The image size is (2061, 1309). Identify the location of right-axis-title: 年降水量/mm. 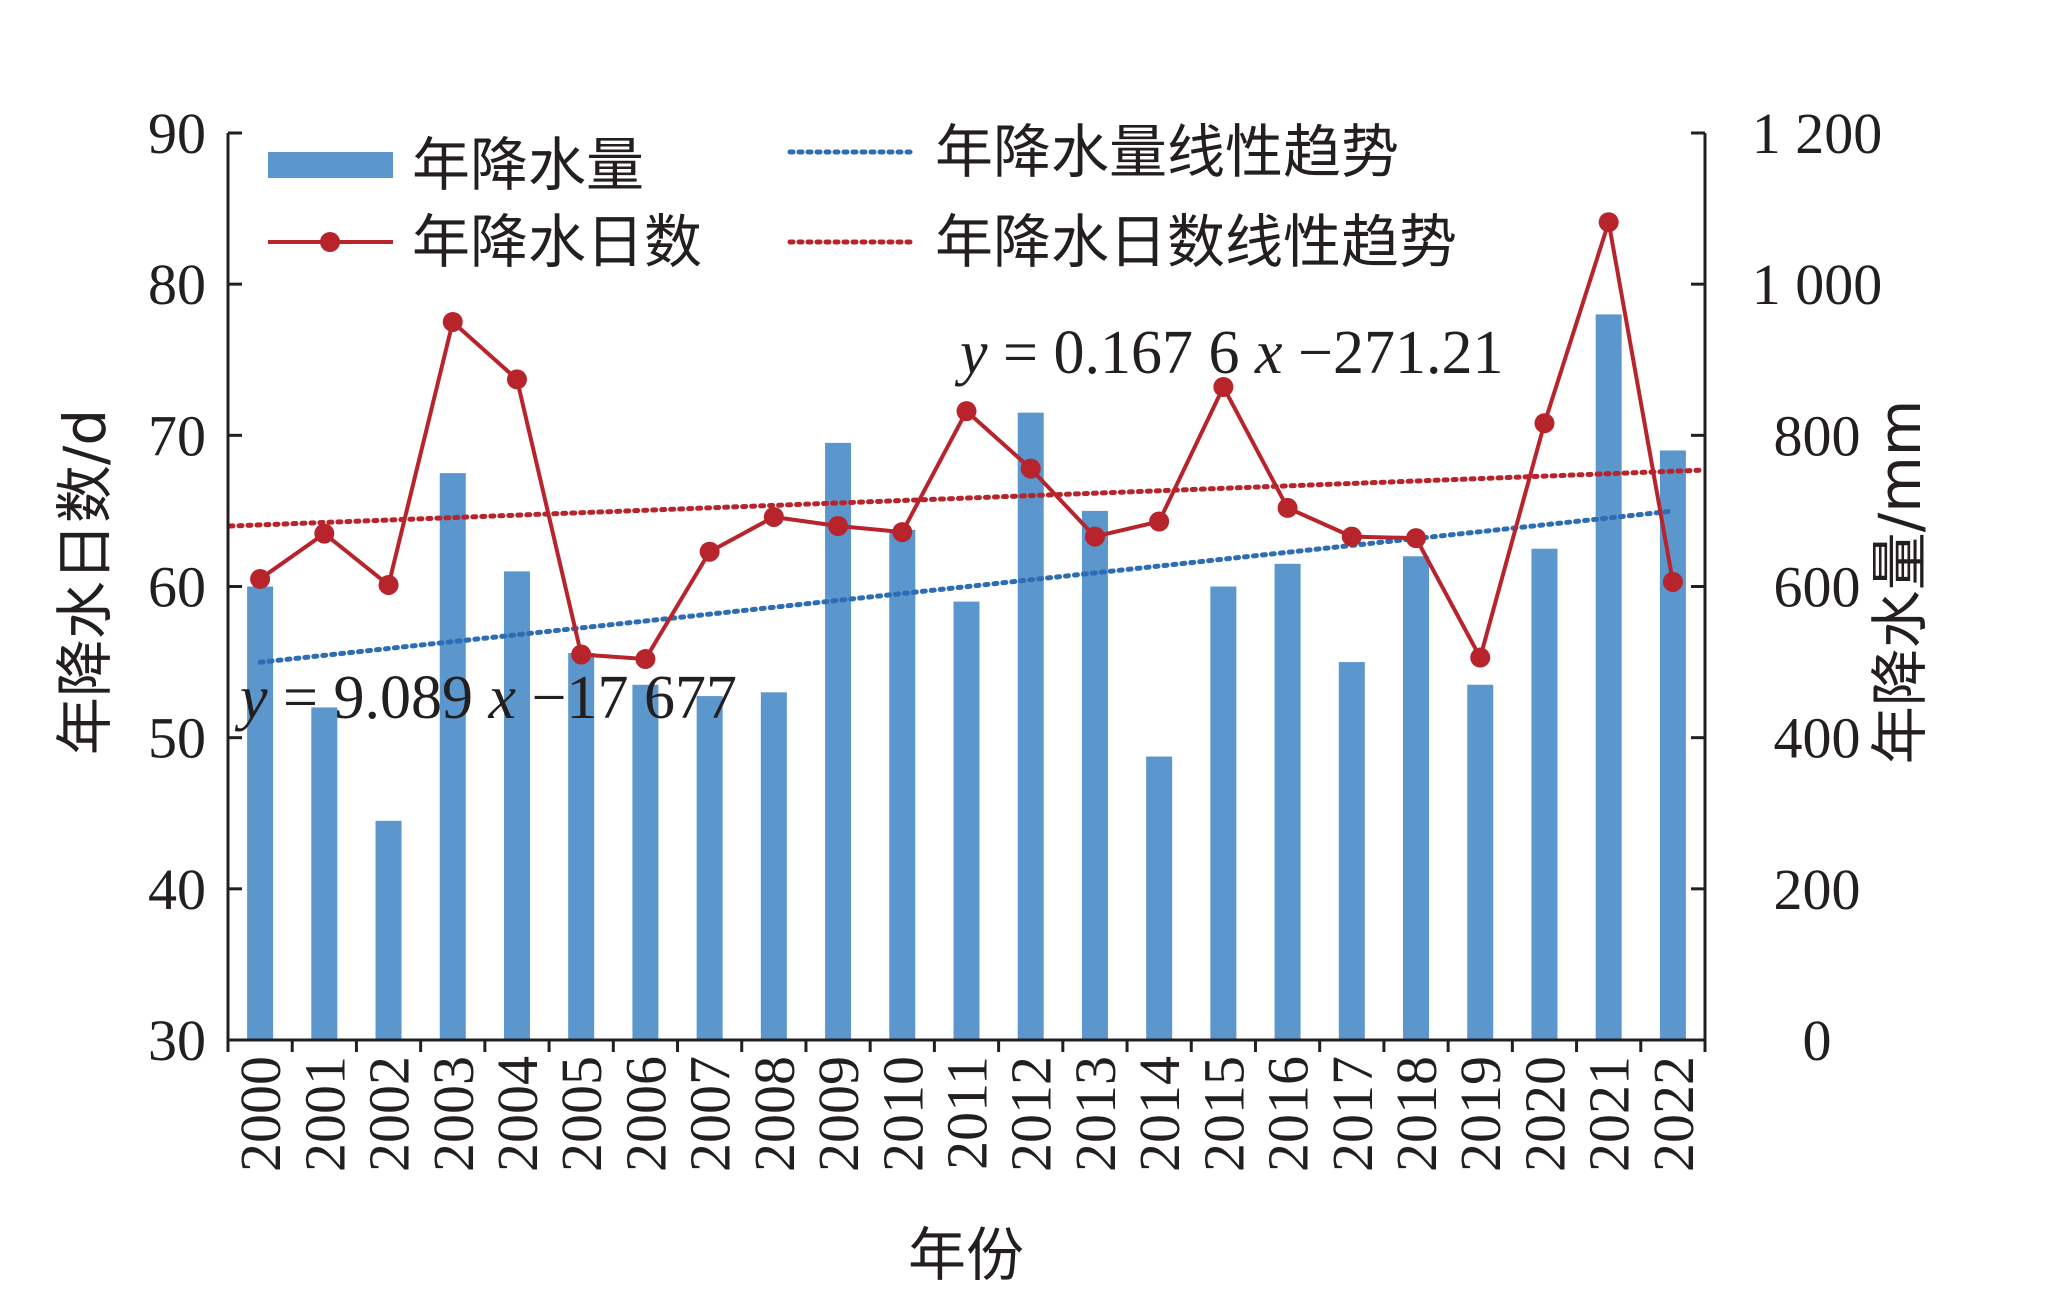
(1900, 582).